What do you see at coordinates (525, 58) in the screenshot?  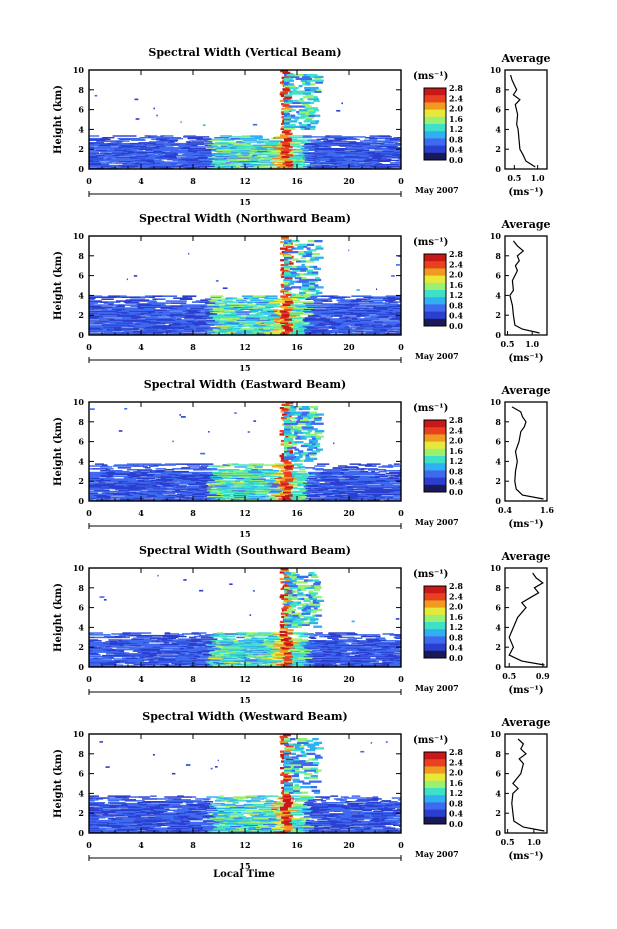 I see `average-title: Average` at bounding box center [525, 58].